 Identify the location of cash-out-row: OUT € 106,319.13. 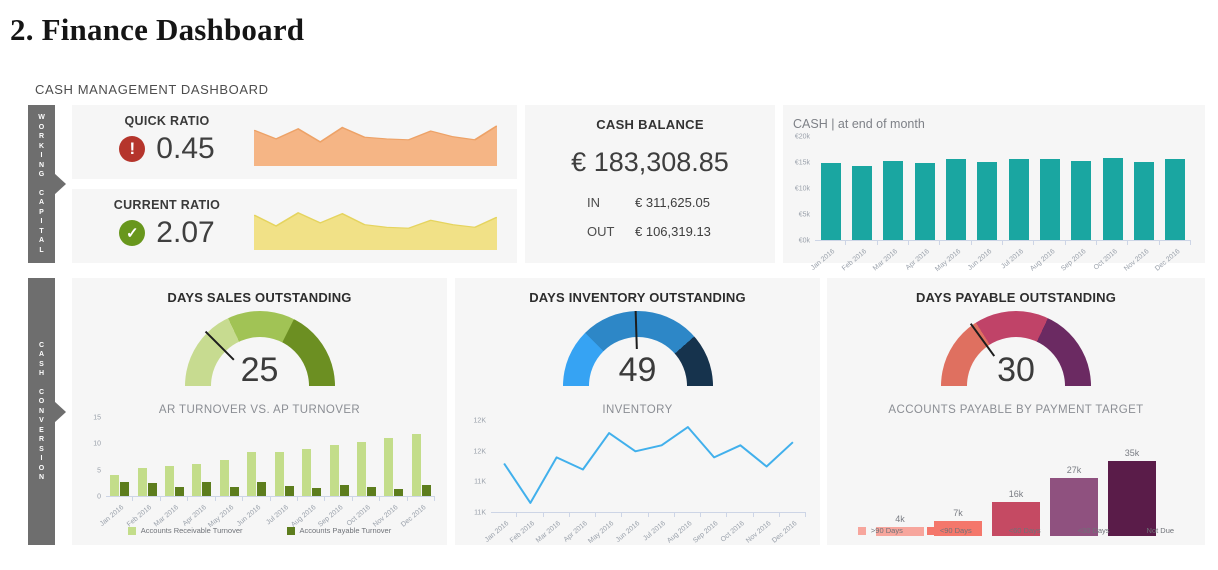
(681, 231).